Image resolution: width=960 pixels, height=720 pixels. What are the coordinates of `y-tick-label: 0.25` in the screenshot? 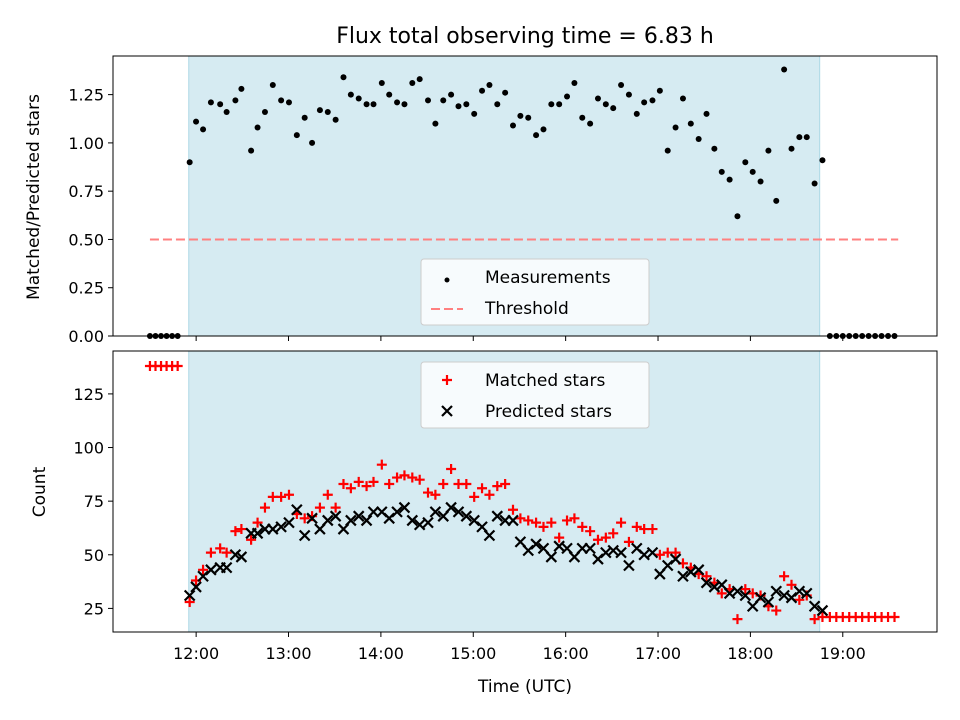 It's located at (86, 288).